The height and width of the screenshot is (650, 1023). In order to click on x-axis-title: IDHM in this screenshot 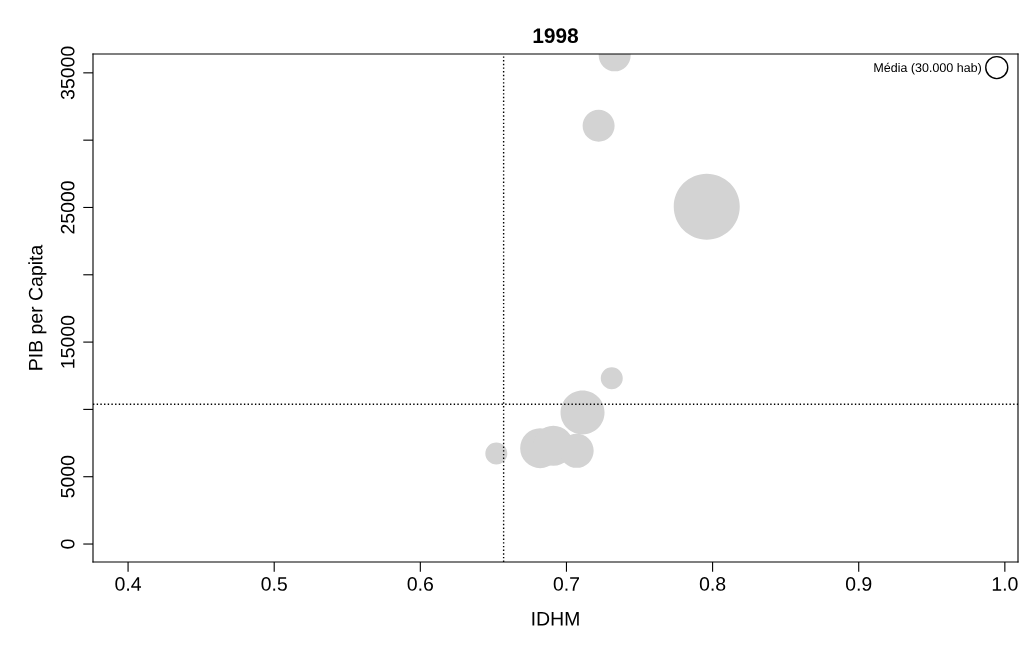, I will do `click(555, 619)`.